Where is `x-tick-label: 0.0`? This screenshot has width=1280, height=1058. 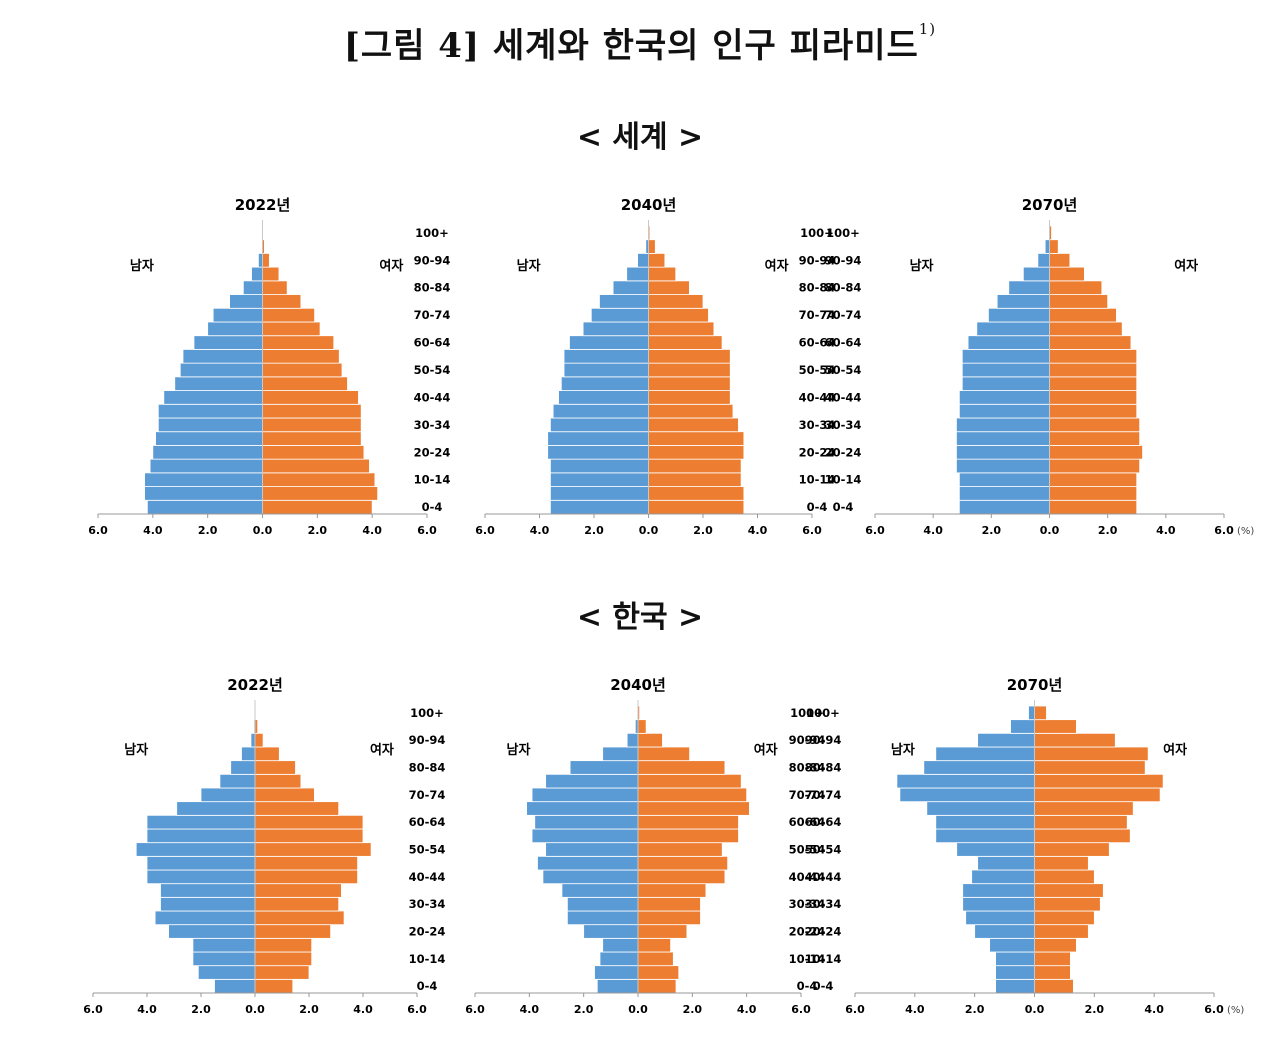
x-tick-label: 0.0 is located at coordinates (255, 1009).